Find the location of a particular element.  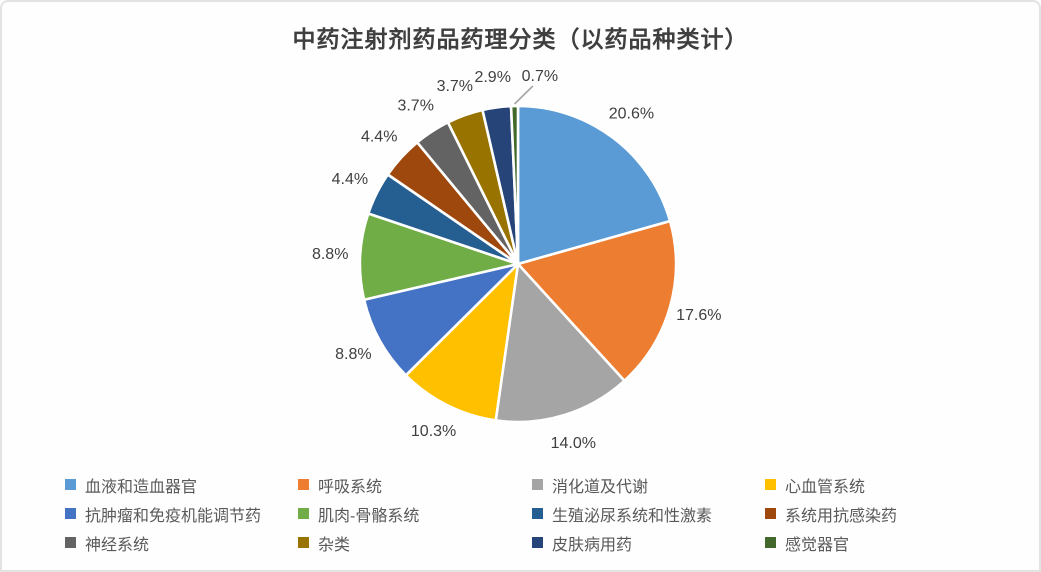

pie-data-label-1: 20.6% is located at coordinates (631, 113).